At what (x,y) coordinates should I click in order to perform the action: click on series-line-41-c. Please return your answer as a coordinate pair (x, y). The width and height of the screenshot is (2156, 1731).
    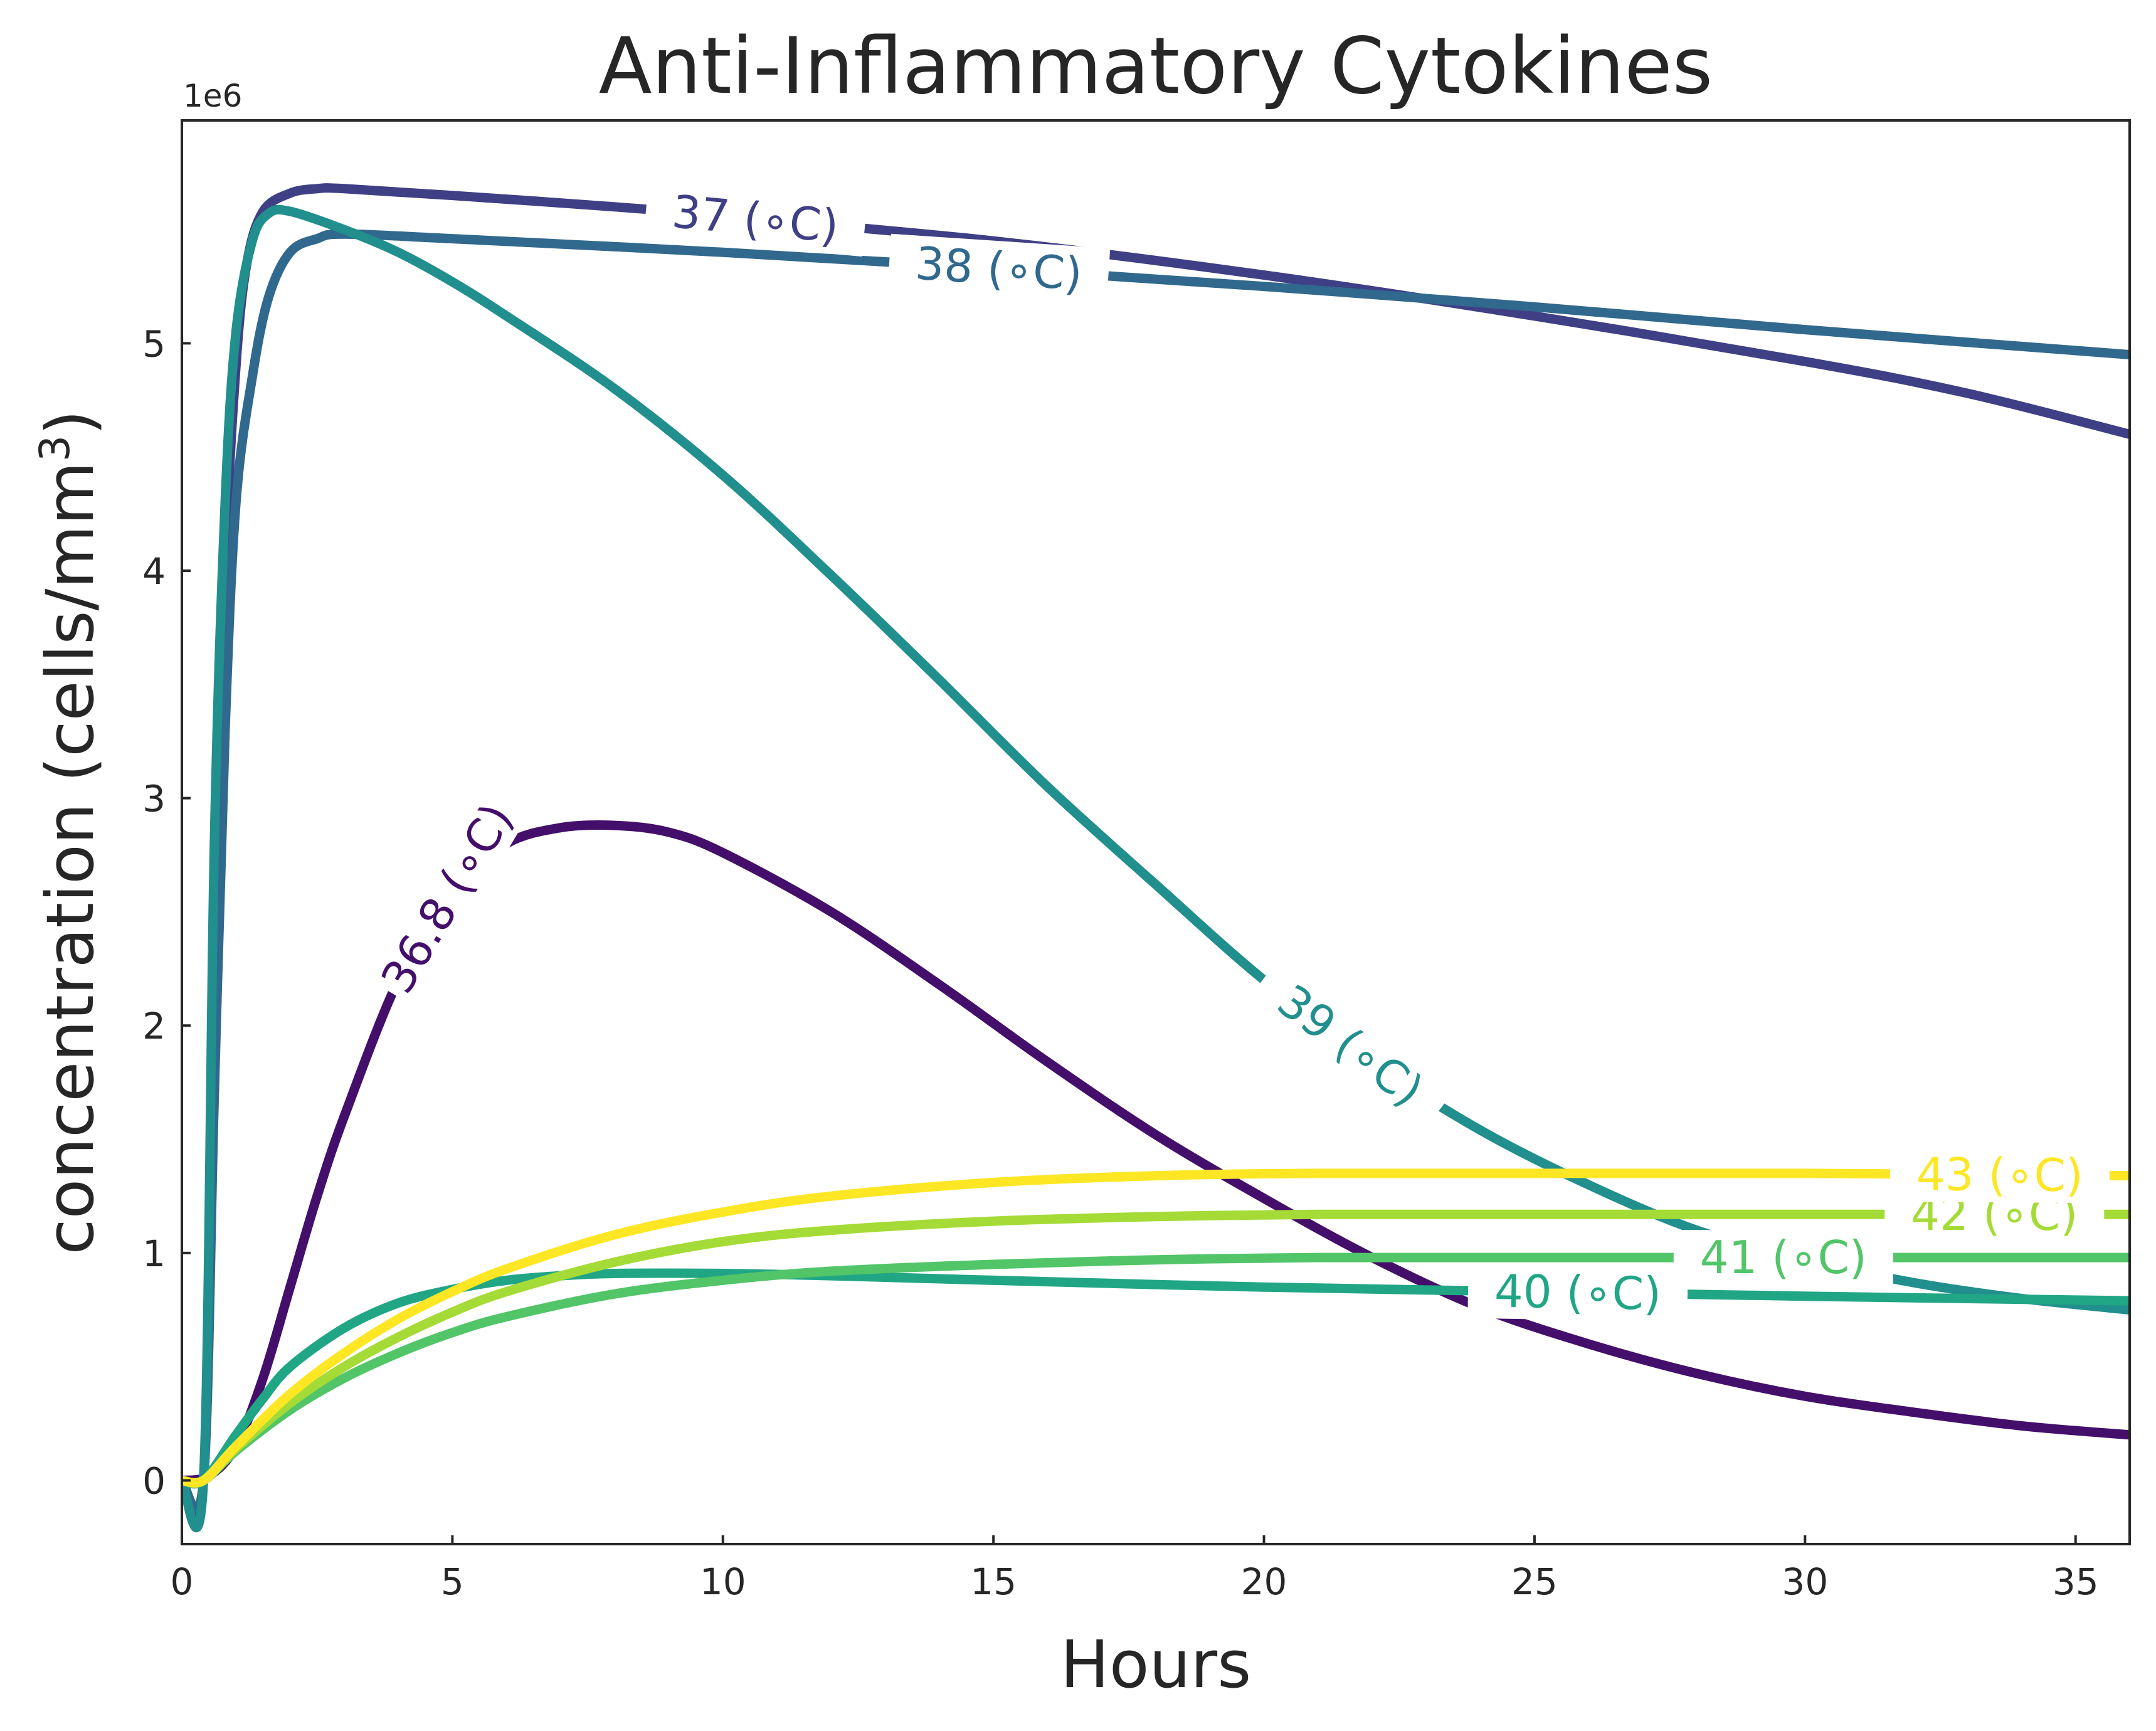
    Looking at the image, I should click on (1156, 1370).